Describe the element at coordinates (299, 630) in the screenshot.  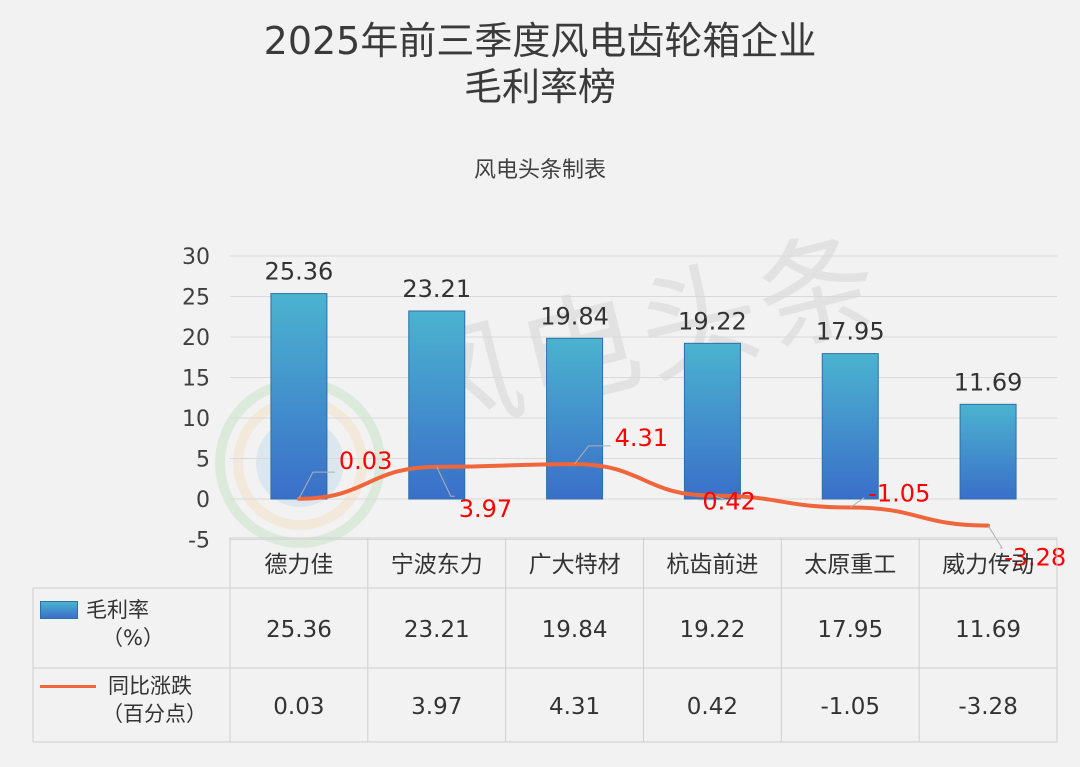
I see `table-cell: 25.36` at that location.